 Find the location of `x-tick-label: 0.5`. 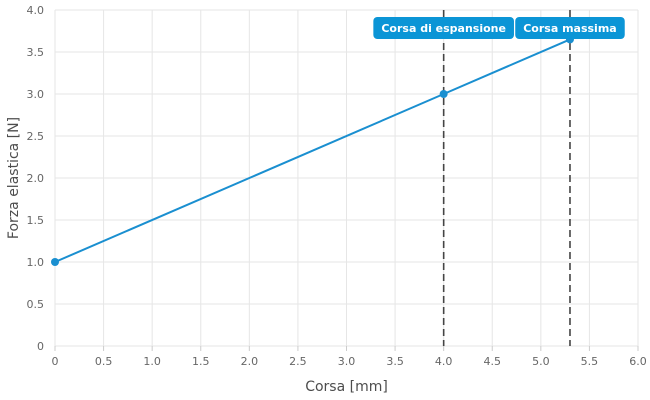

x-tick-label: 0.5 is located at coordinates (104, 361).